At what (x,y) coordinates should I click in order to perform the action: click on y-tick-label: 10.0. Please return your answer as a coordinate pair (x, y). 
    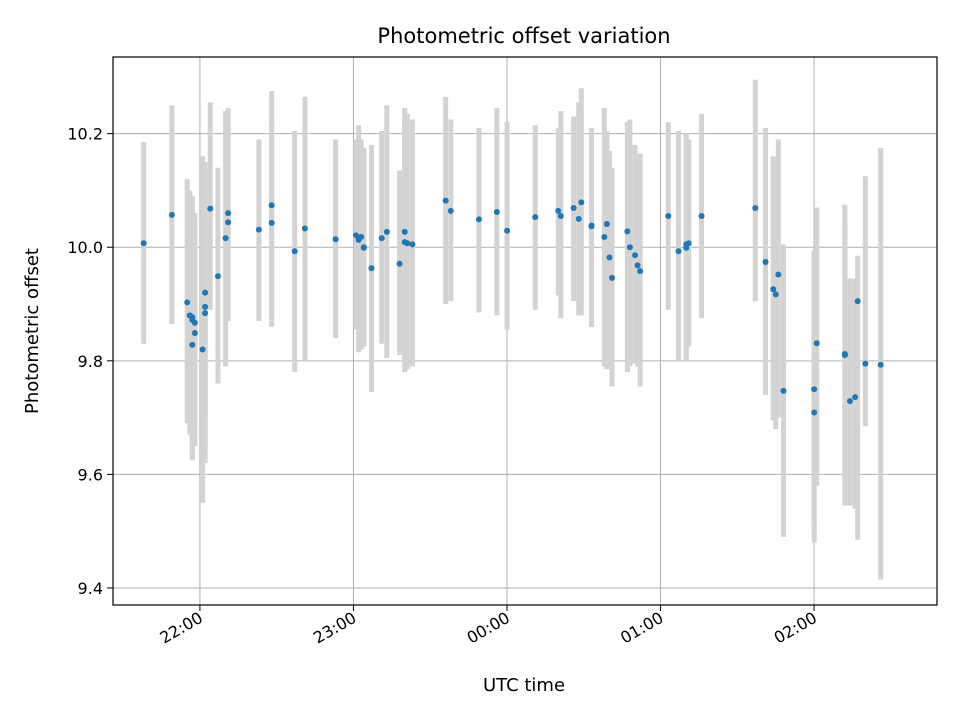
    Looking at the image, I should click on (85, 247).